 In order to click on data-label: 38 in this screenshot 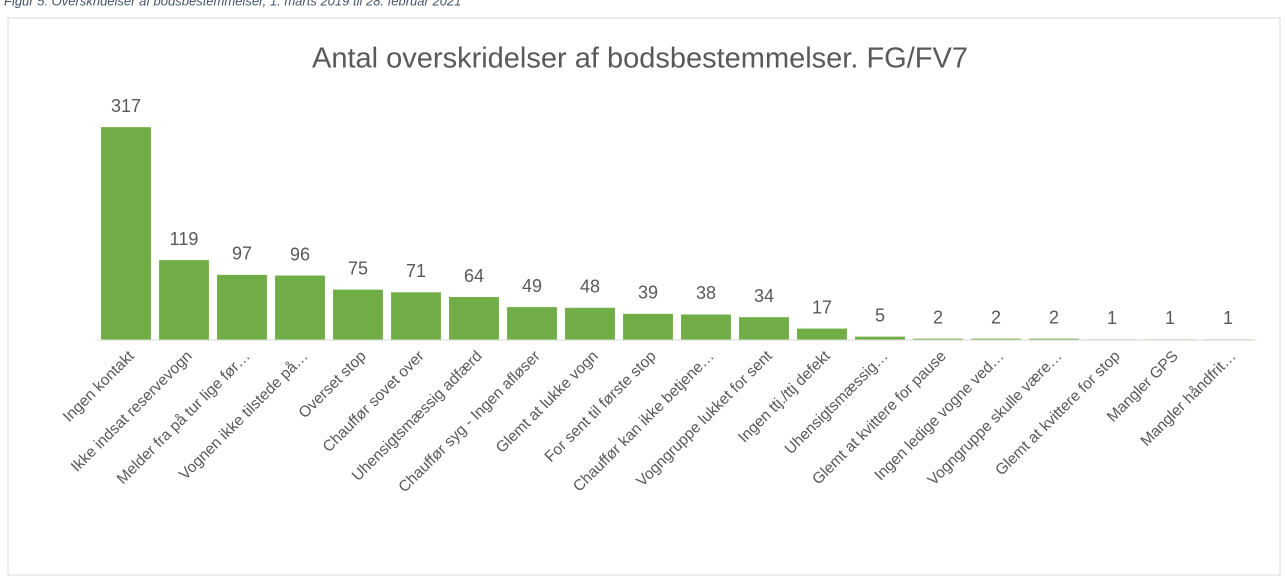, I will do `click(706, 293)`.